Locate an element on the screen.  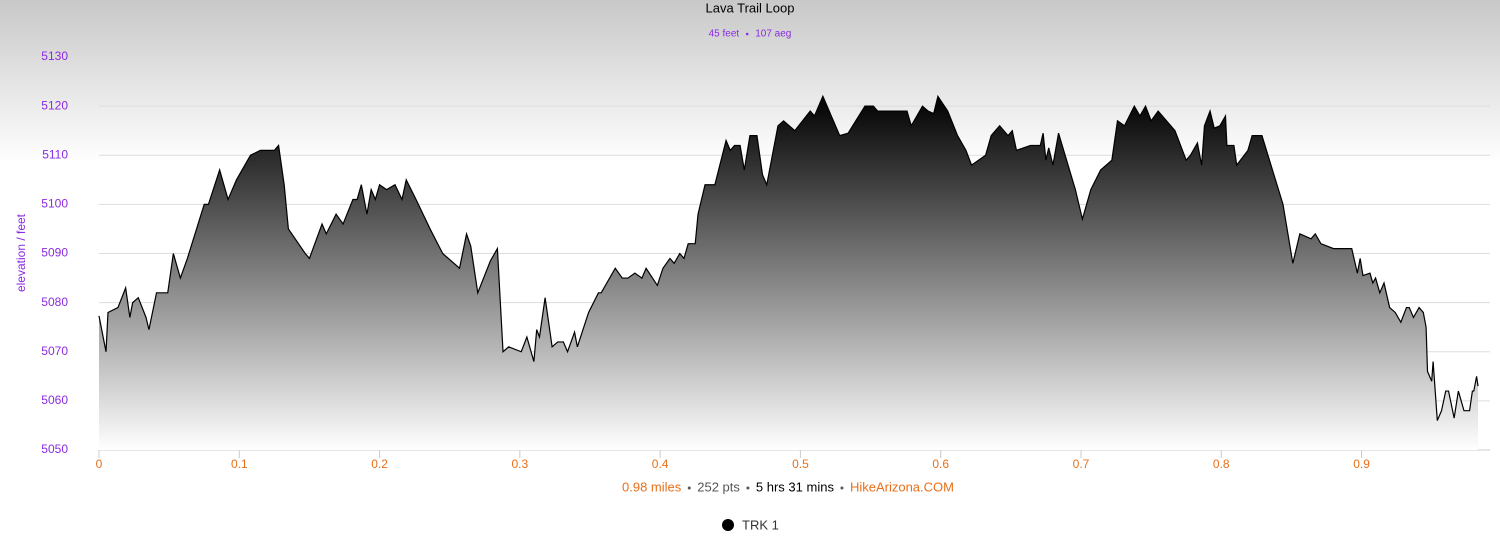
caption-part: 0.98 miles is located at coordinates (652, 486).